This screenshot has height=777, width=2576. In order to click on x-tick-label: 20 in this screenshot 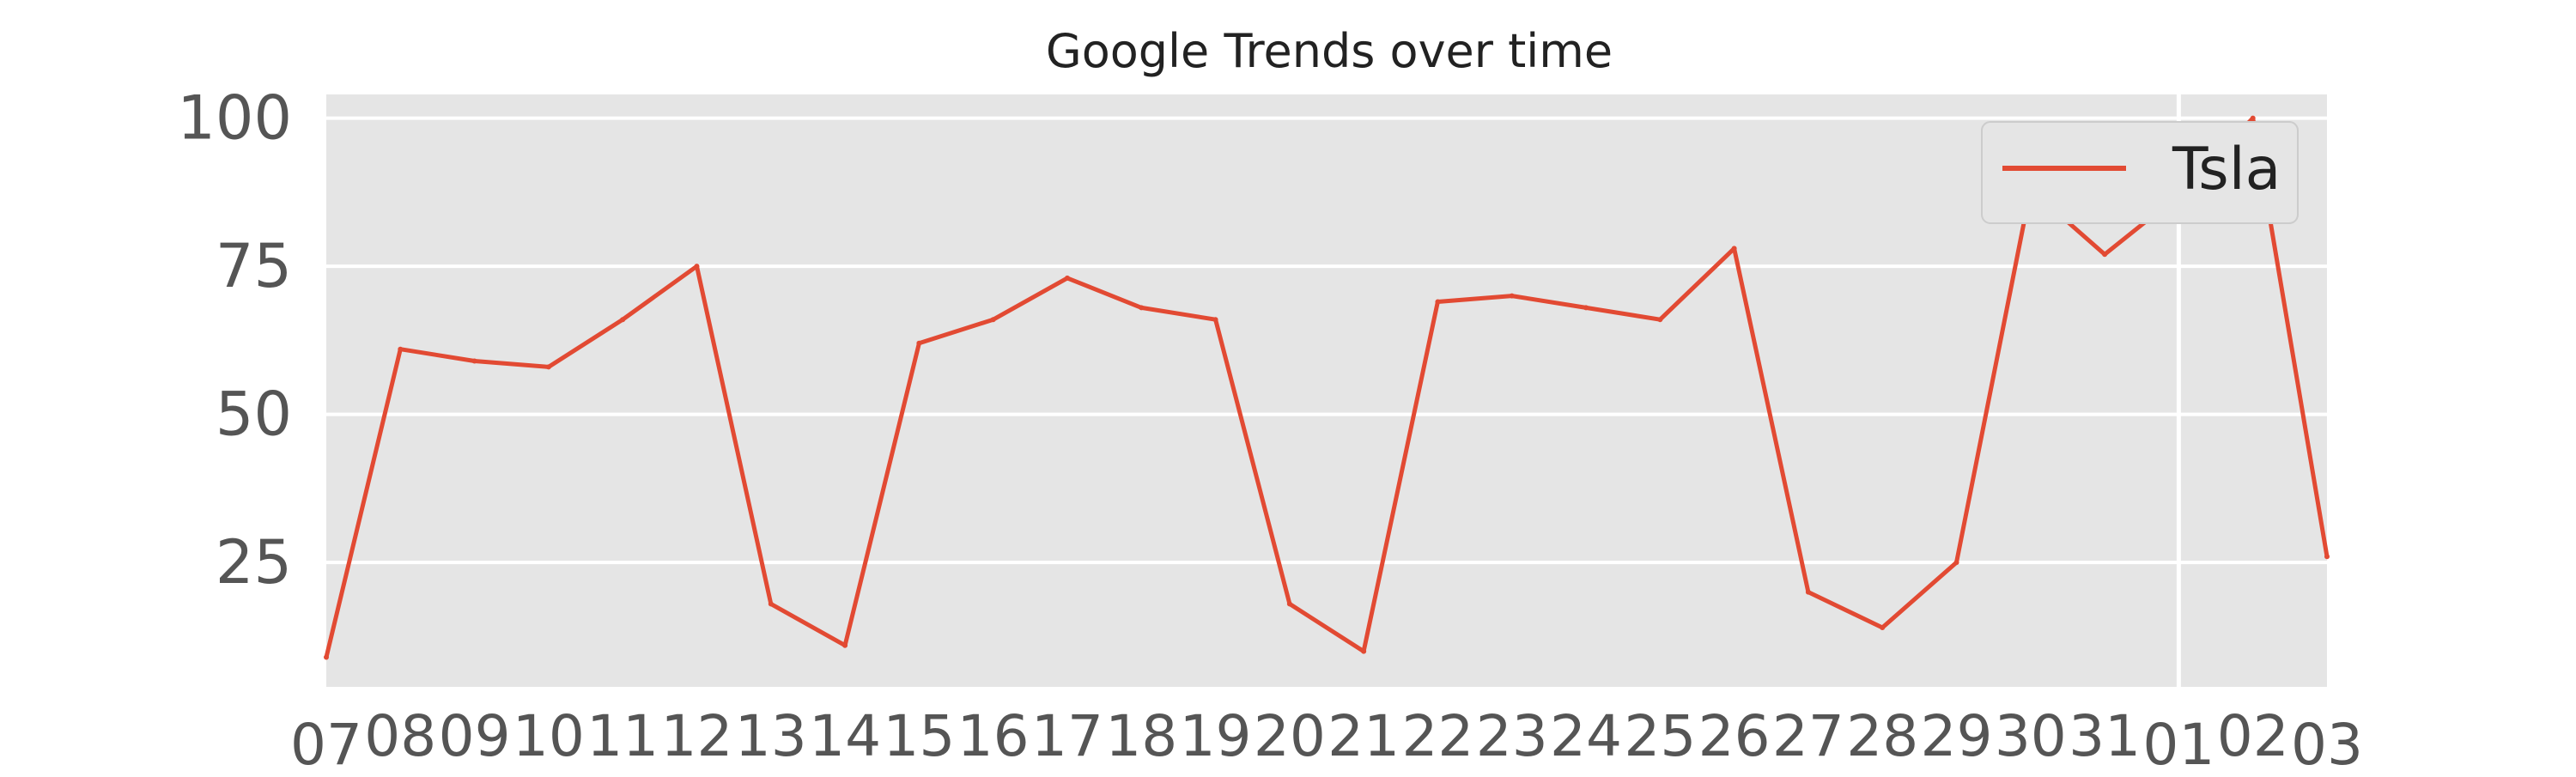, I will do `click(1290, 736)`.